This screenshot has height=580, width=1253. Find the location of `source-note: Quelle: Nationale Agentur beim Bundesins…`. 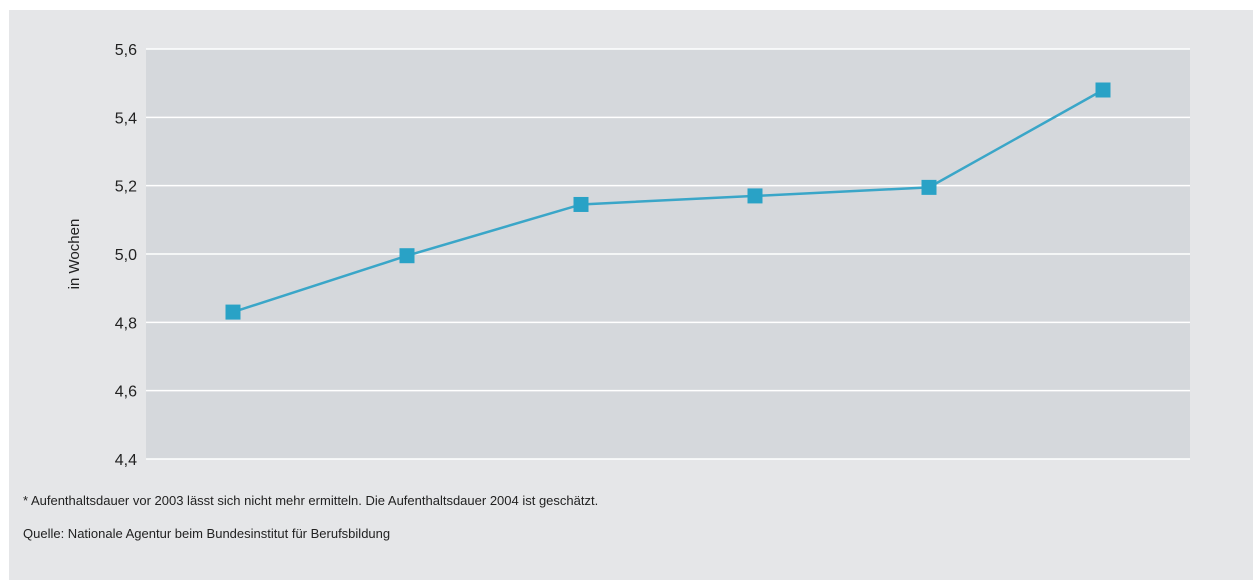

source-note: Quelle: Nationale Agentur beim Bundesins… is located at coordinates (207, 533).